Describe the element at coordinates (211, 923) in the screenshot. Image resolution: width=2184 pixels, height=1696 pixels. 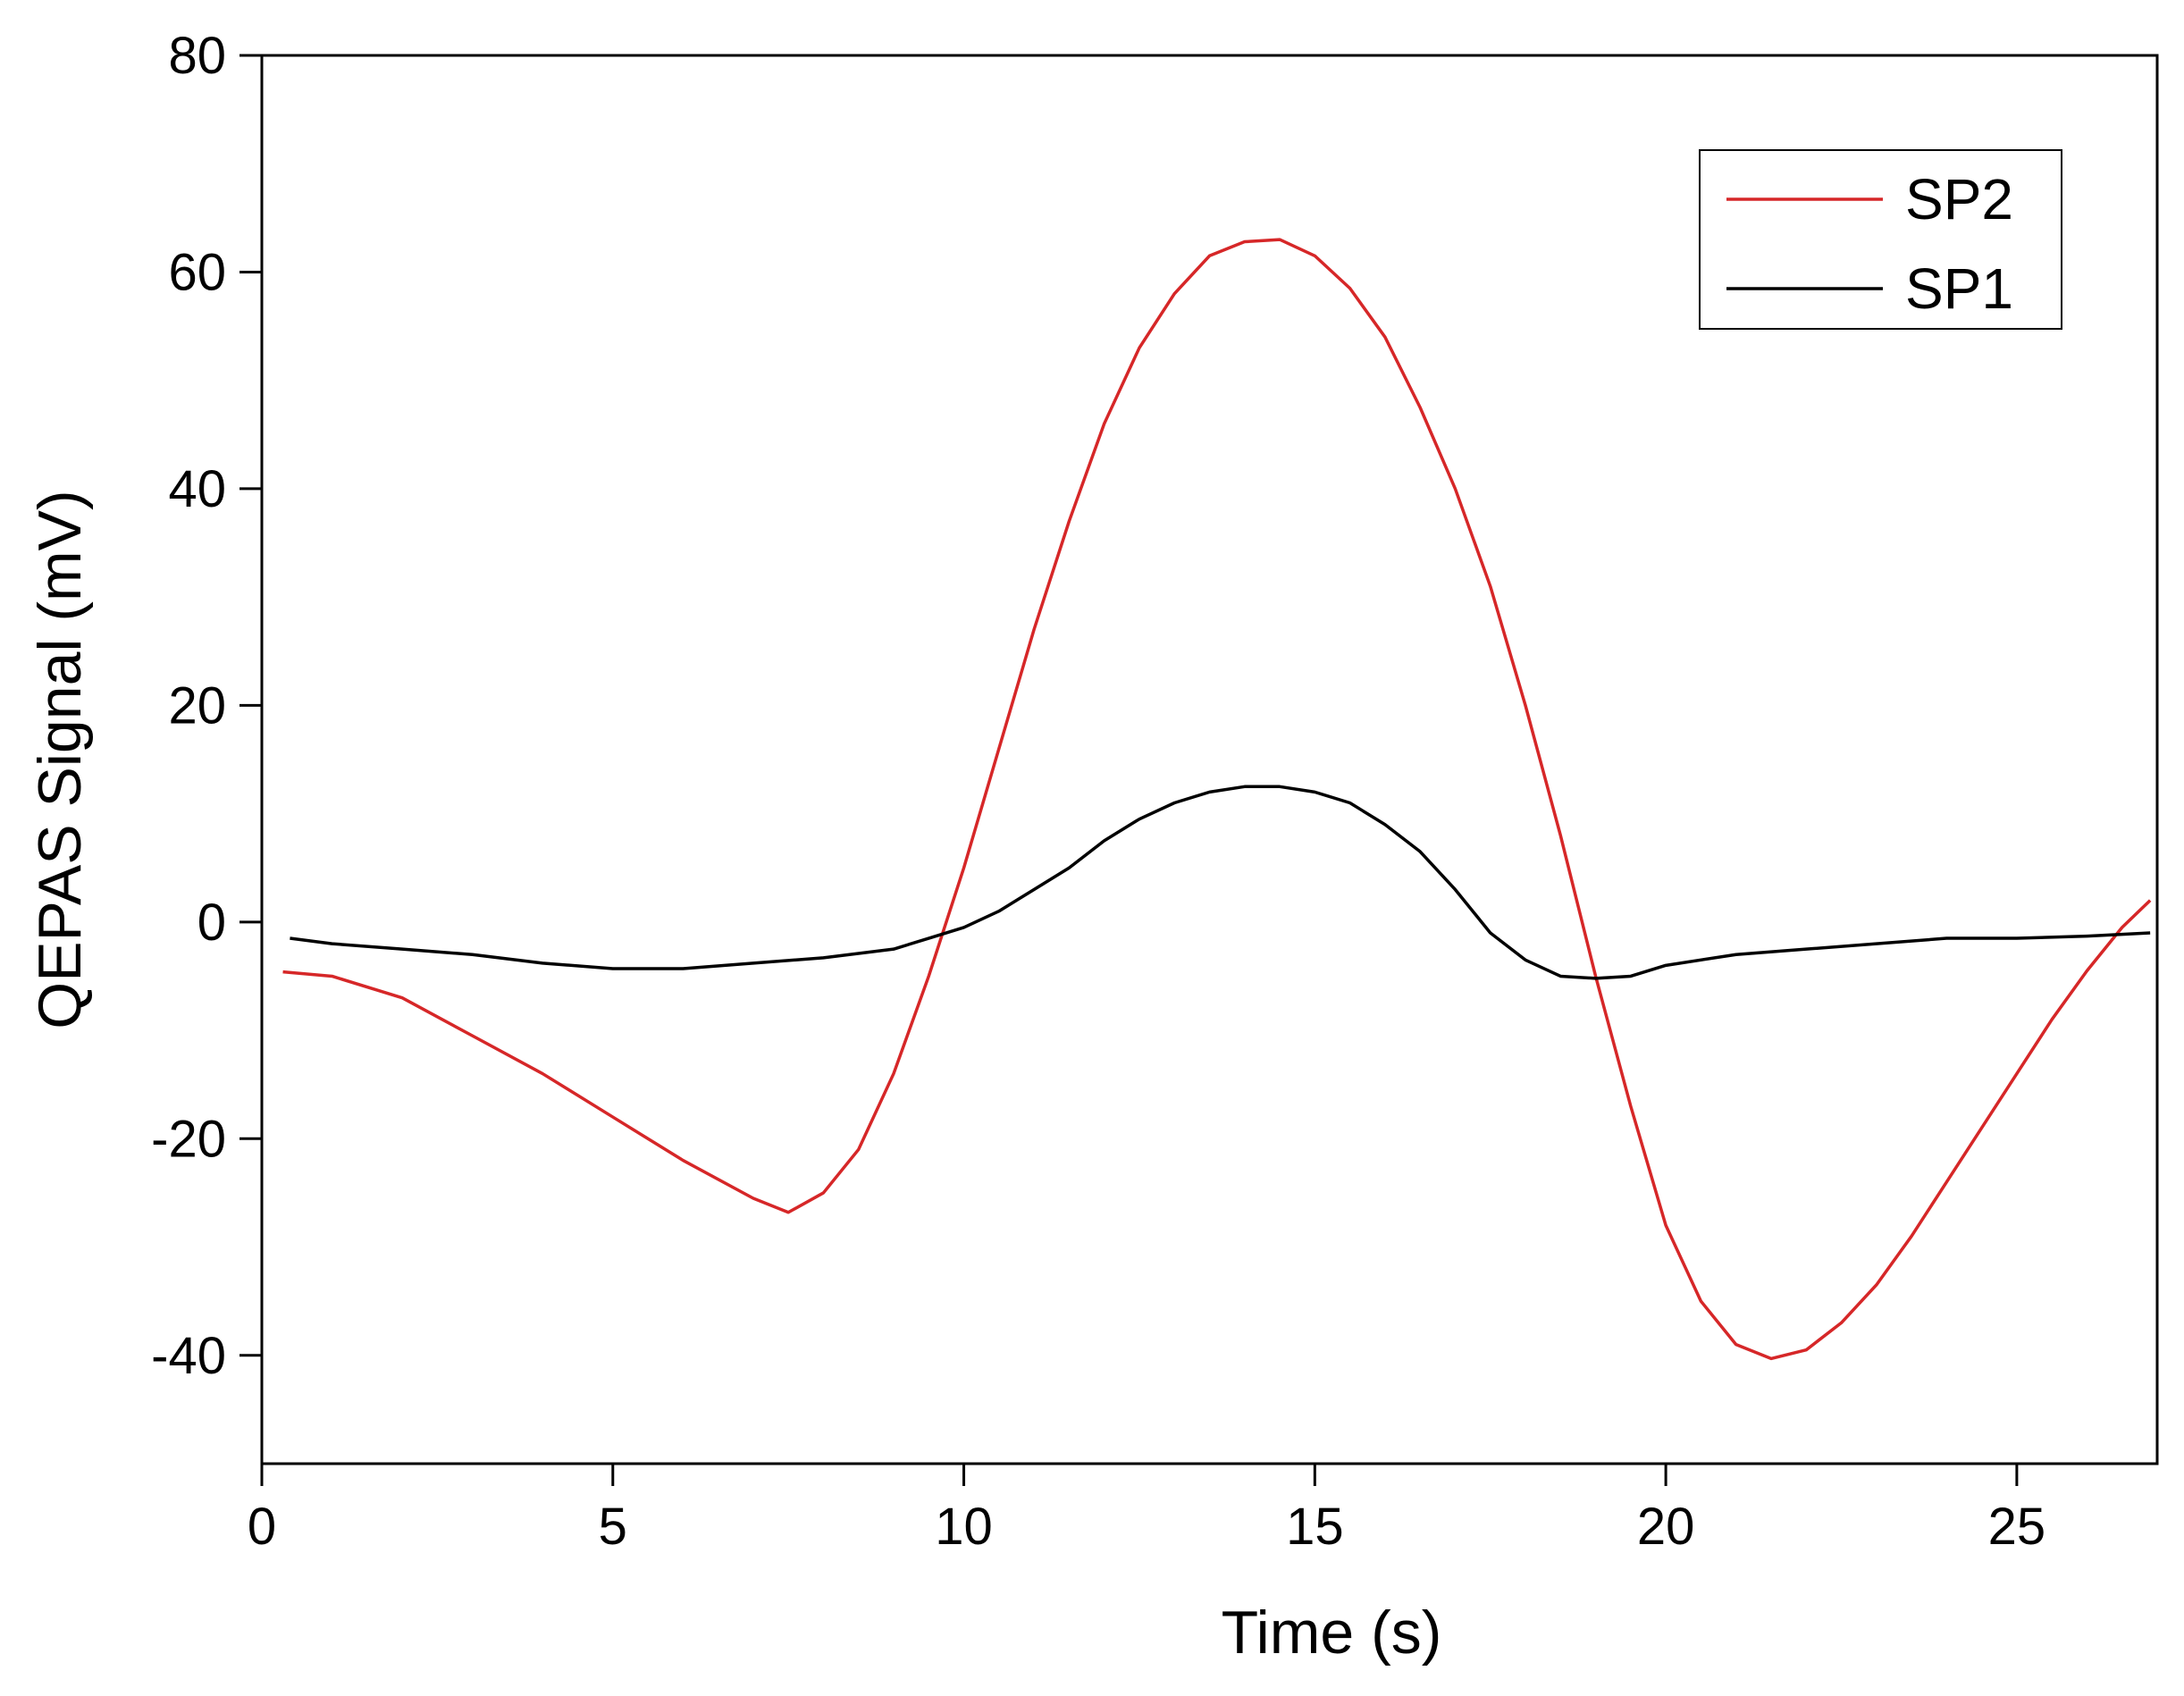
I see `y-tick-label: 0` at that location.